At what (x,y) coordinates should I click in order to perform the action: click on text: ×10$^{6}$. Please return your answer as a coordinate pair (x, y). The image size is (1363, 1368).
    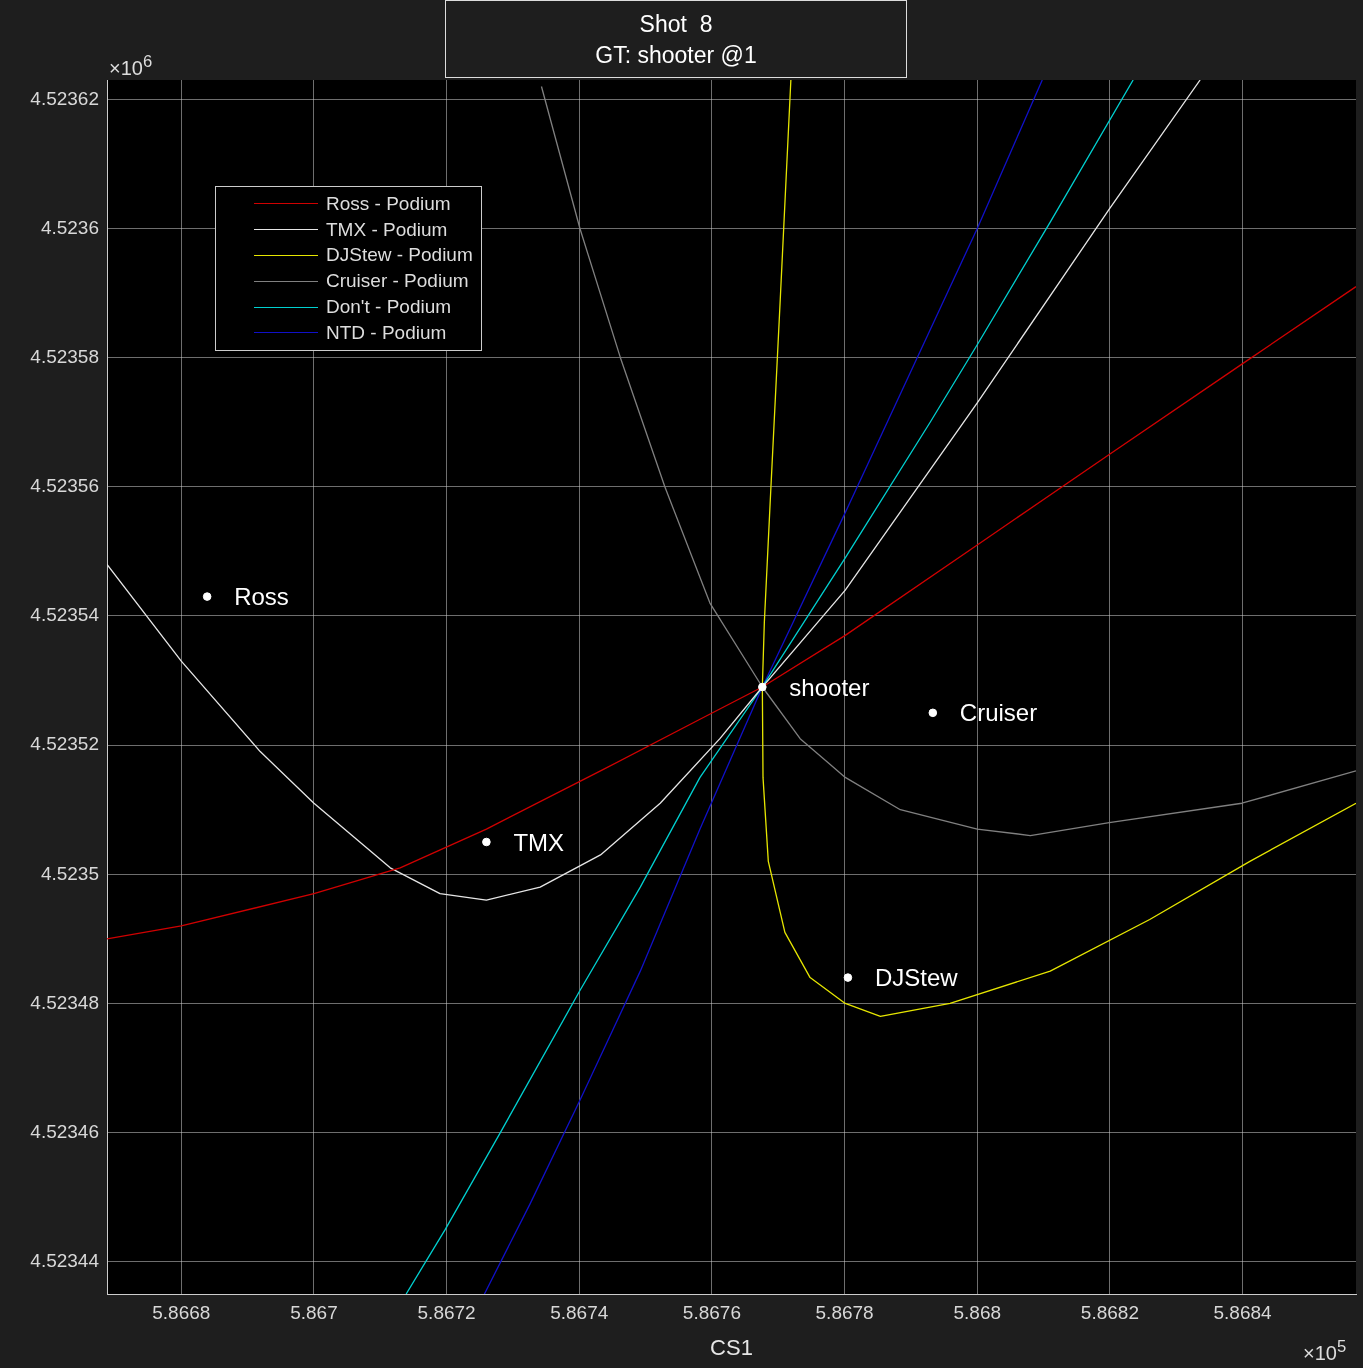
    Looking at the image, I should click on (131, 66).